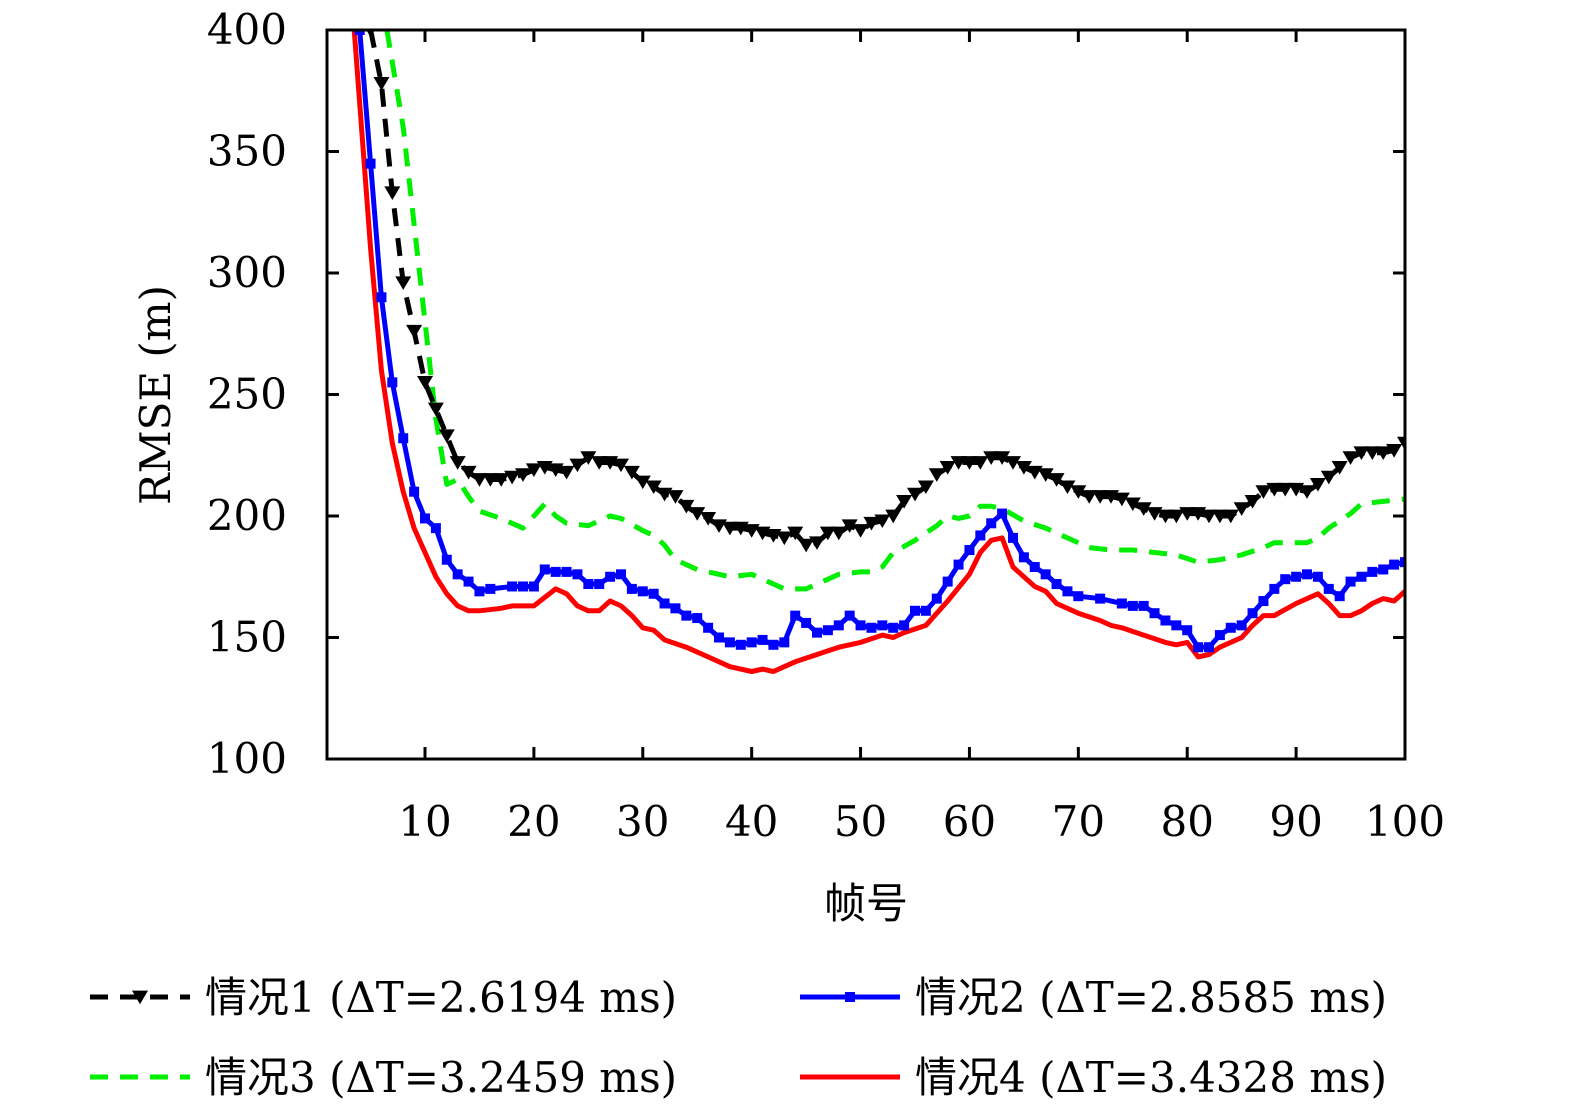  What do you see at coordinates (247, 637) in the screenshot?
I see `y-tick-label: 150` at bounding box center [247, 637].